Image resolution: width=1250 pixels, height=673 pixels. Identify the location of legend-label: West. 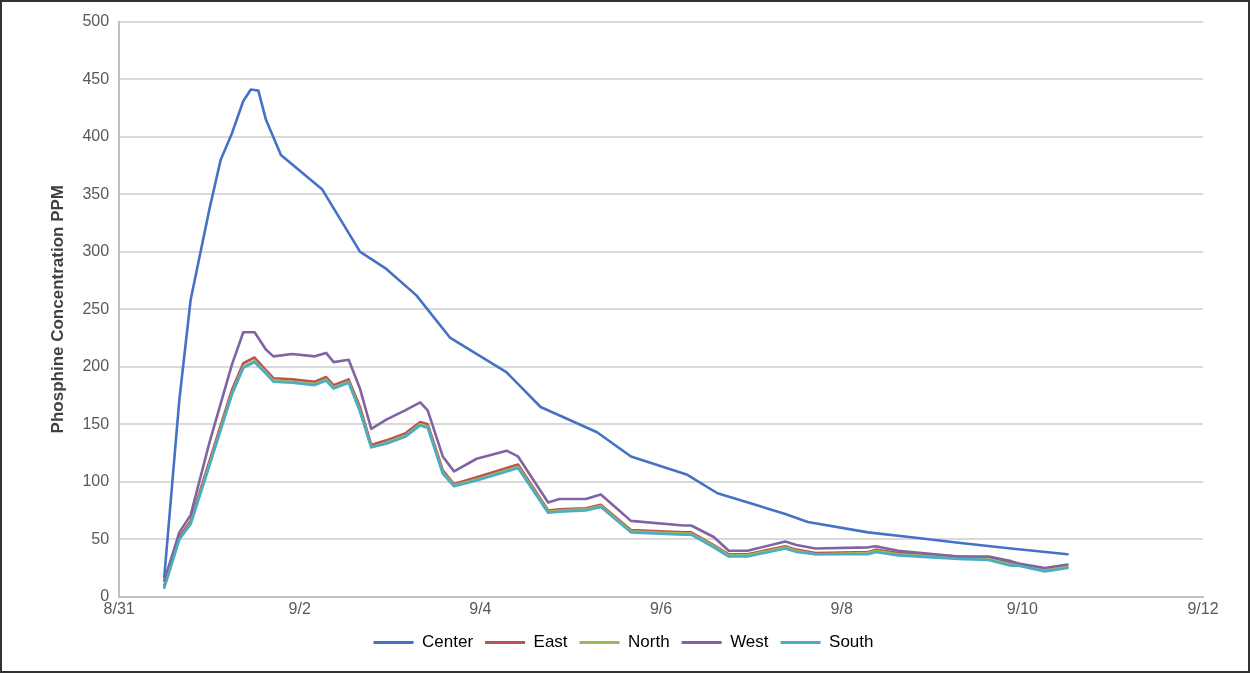
(749, 642).